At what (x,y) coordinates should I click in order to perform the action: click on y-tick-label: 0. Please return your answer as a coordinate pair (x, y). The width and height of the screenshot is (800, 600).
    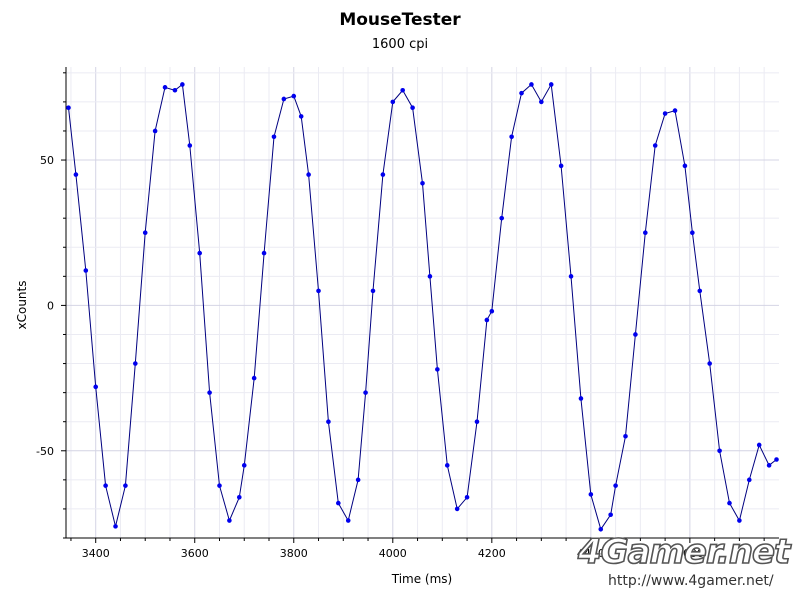
    Looking at the image, I should click on (50, 305).